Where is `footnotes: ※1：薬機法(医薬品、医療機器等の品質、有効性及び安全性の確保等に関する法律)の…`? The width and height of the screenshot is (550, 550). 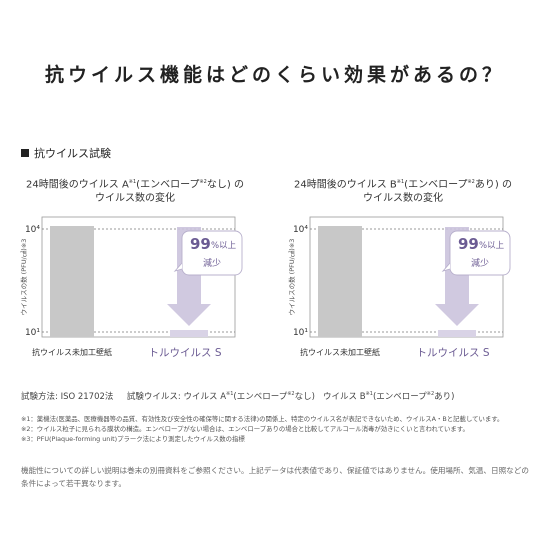
footnotes: ※1：薬機法(医薬品、医療機器等の品質、有効性及び安全性の確保等に関する法律)の… is located at coordinates (262, 429).